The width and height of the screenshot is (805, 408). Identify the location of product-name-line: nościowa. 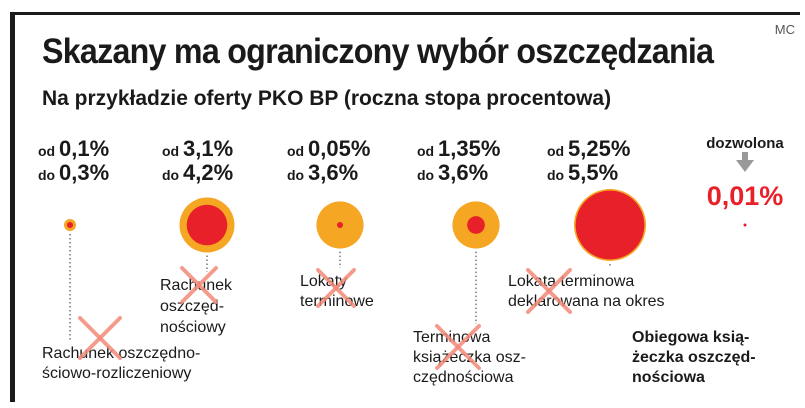
(668, 377).